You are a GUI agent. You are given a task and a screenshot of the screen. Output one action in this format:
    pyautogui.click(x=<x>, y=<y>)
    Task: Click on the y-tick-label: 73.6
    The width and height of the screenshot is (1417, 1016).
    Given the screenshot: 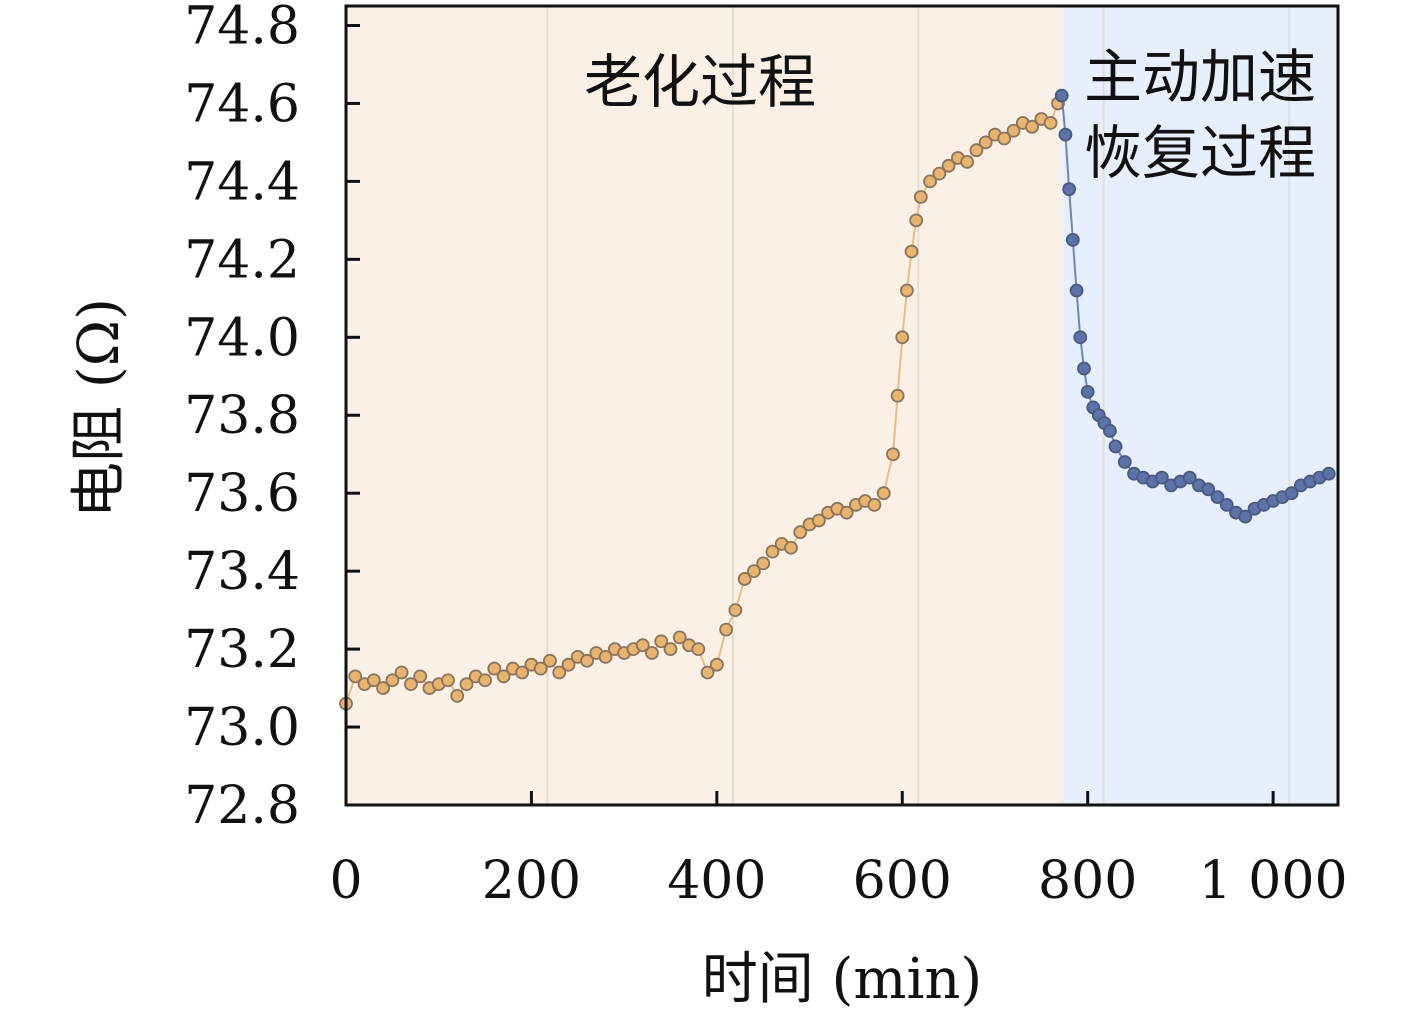 What is the action you would take?
    pyautogui.click(x=242, y=494)
    